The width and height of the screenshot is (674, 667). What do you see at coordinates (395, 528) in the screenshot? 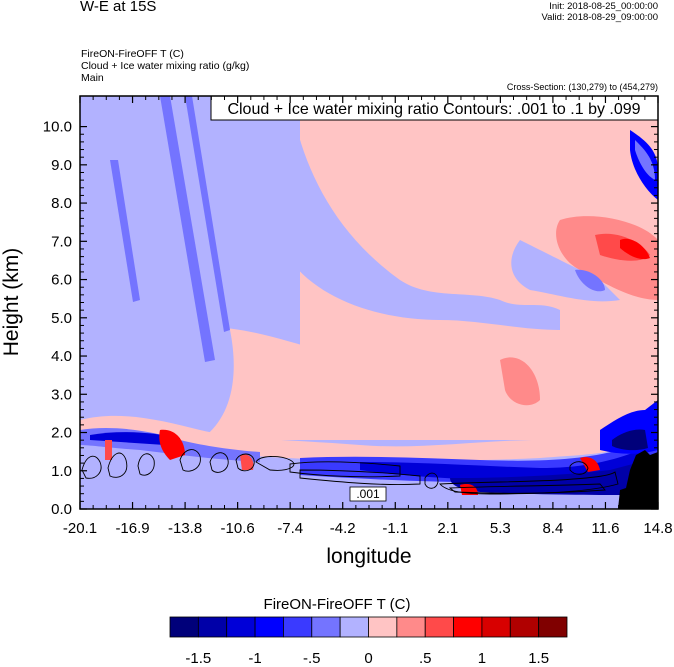
I see `x-tick-label: -1.1` at bounding box center [395, 528].